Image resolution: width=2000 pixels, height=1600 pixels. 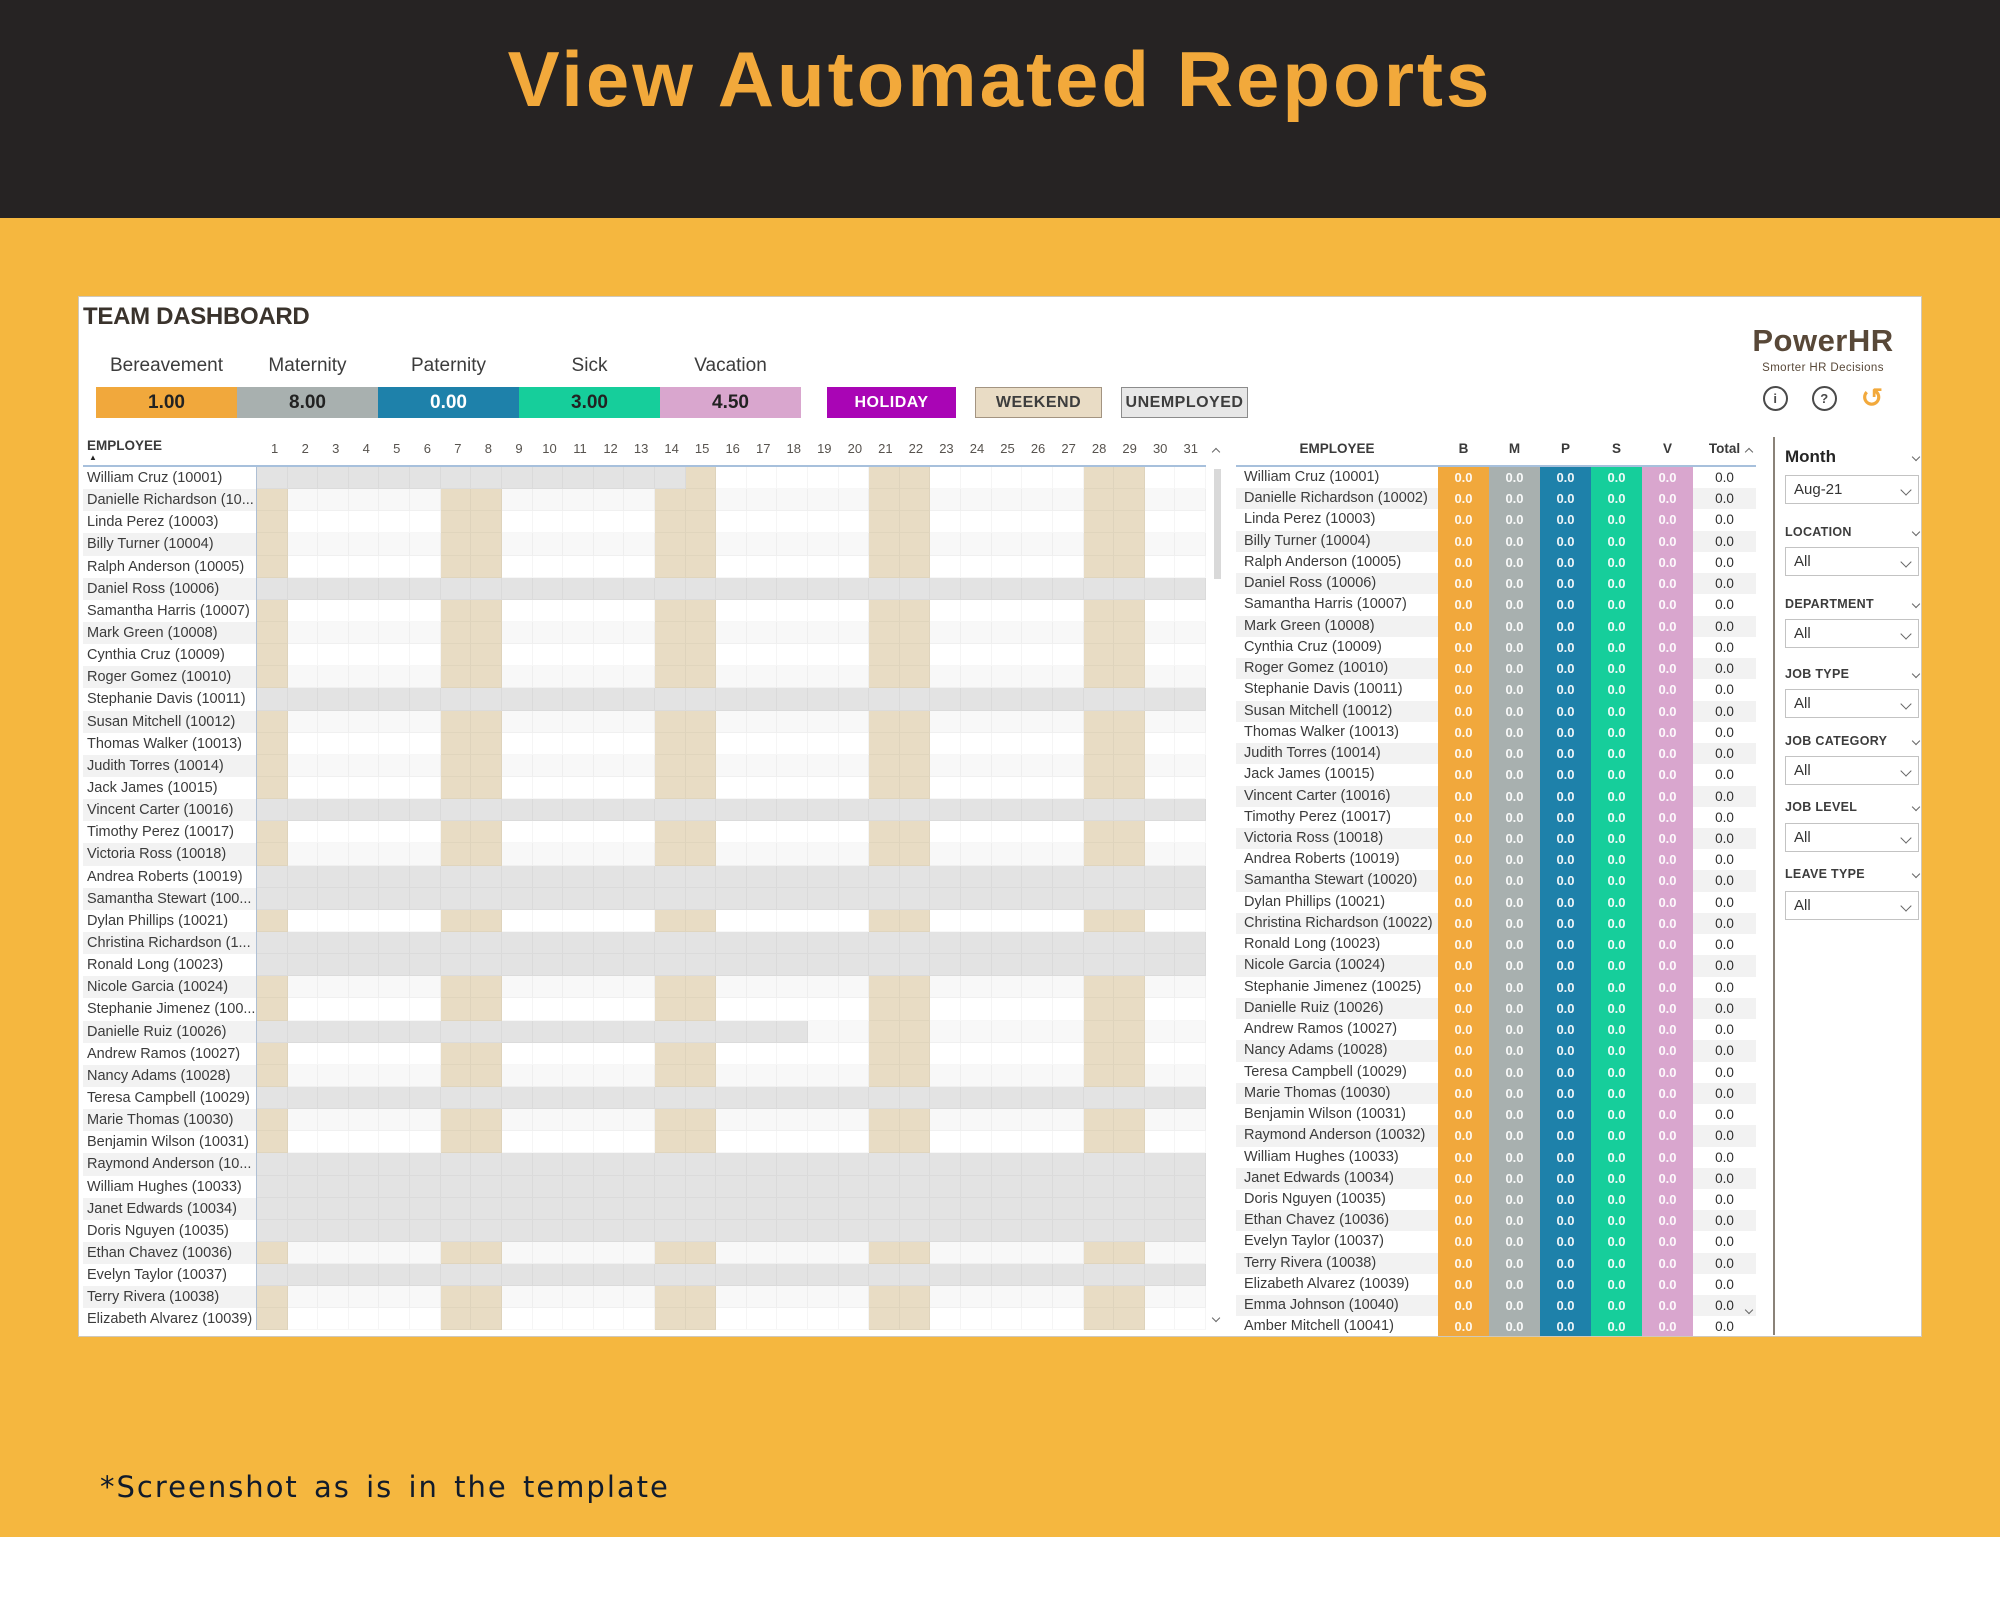 I want to click on undo-icon: ↺, so click(x=1872, y=398).